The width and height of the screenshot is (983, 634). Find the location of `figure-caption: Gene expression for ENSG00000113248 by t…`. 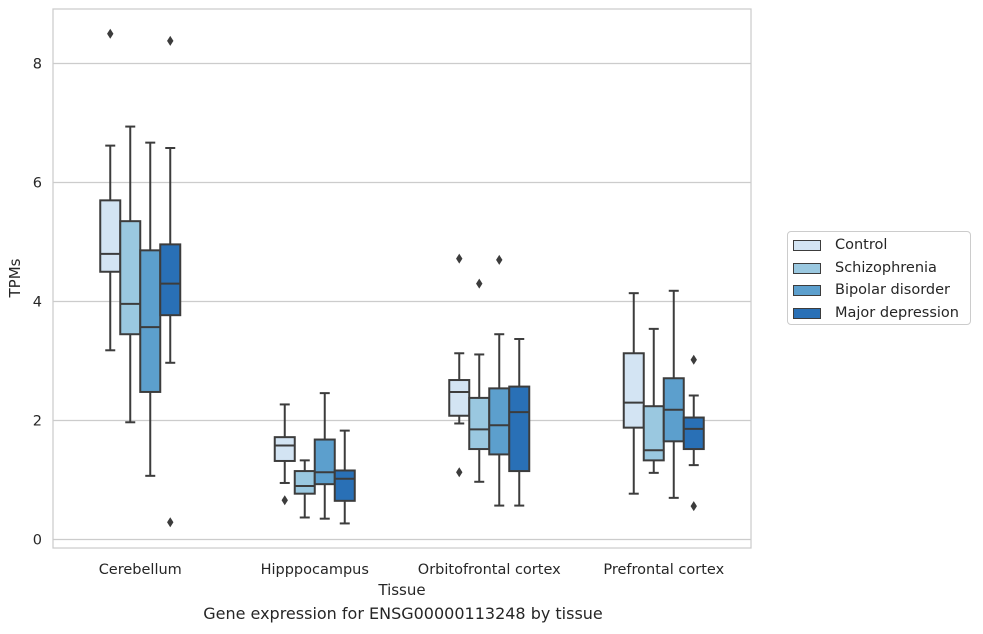

figure-caption: Gene expression for ENSG00000113248 by t… is located at coordinates (403, 613).